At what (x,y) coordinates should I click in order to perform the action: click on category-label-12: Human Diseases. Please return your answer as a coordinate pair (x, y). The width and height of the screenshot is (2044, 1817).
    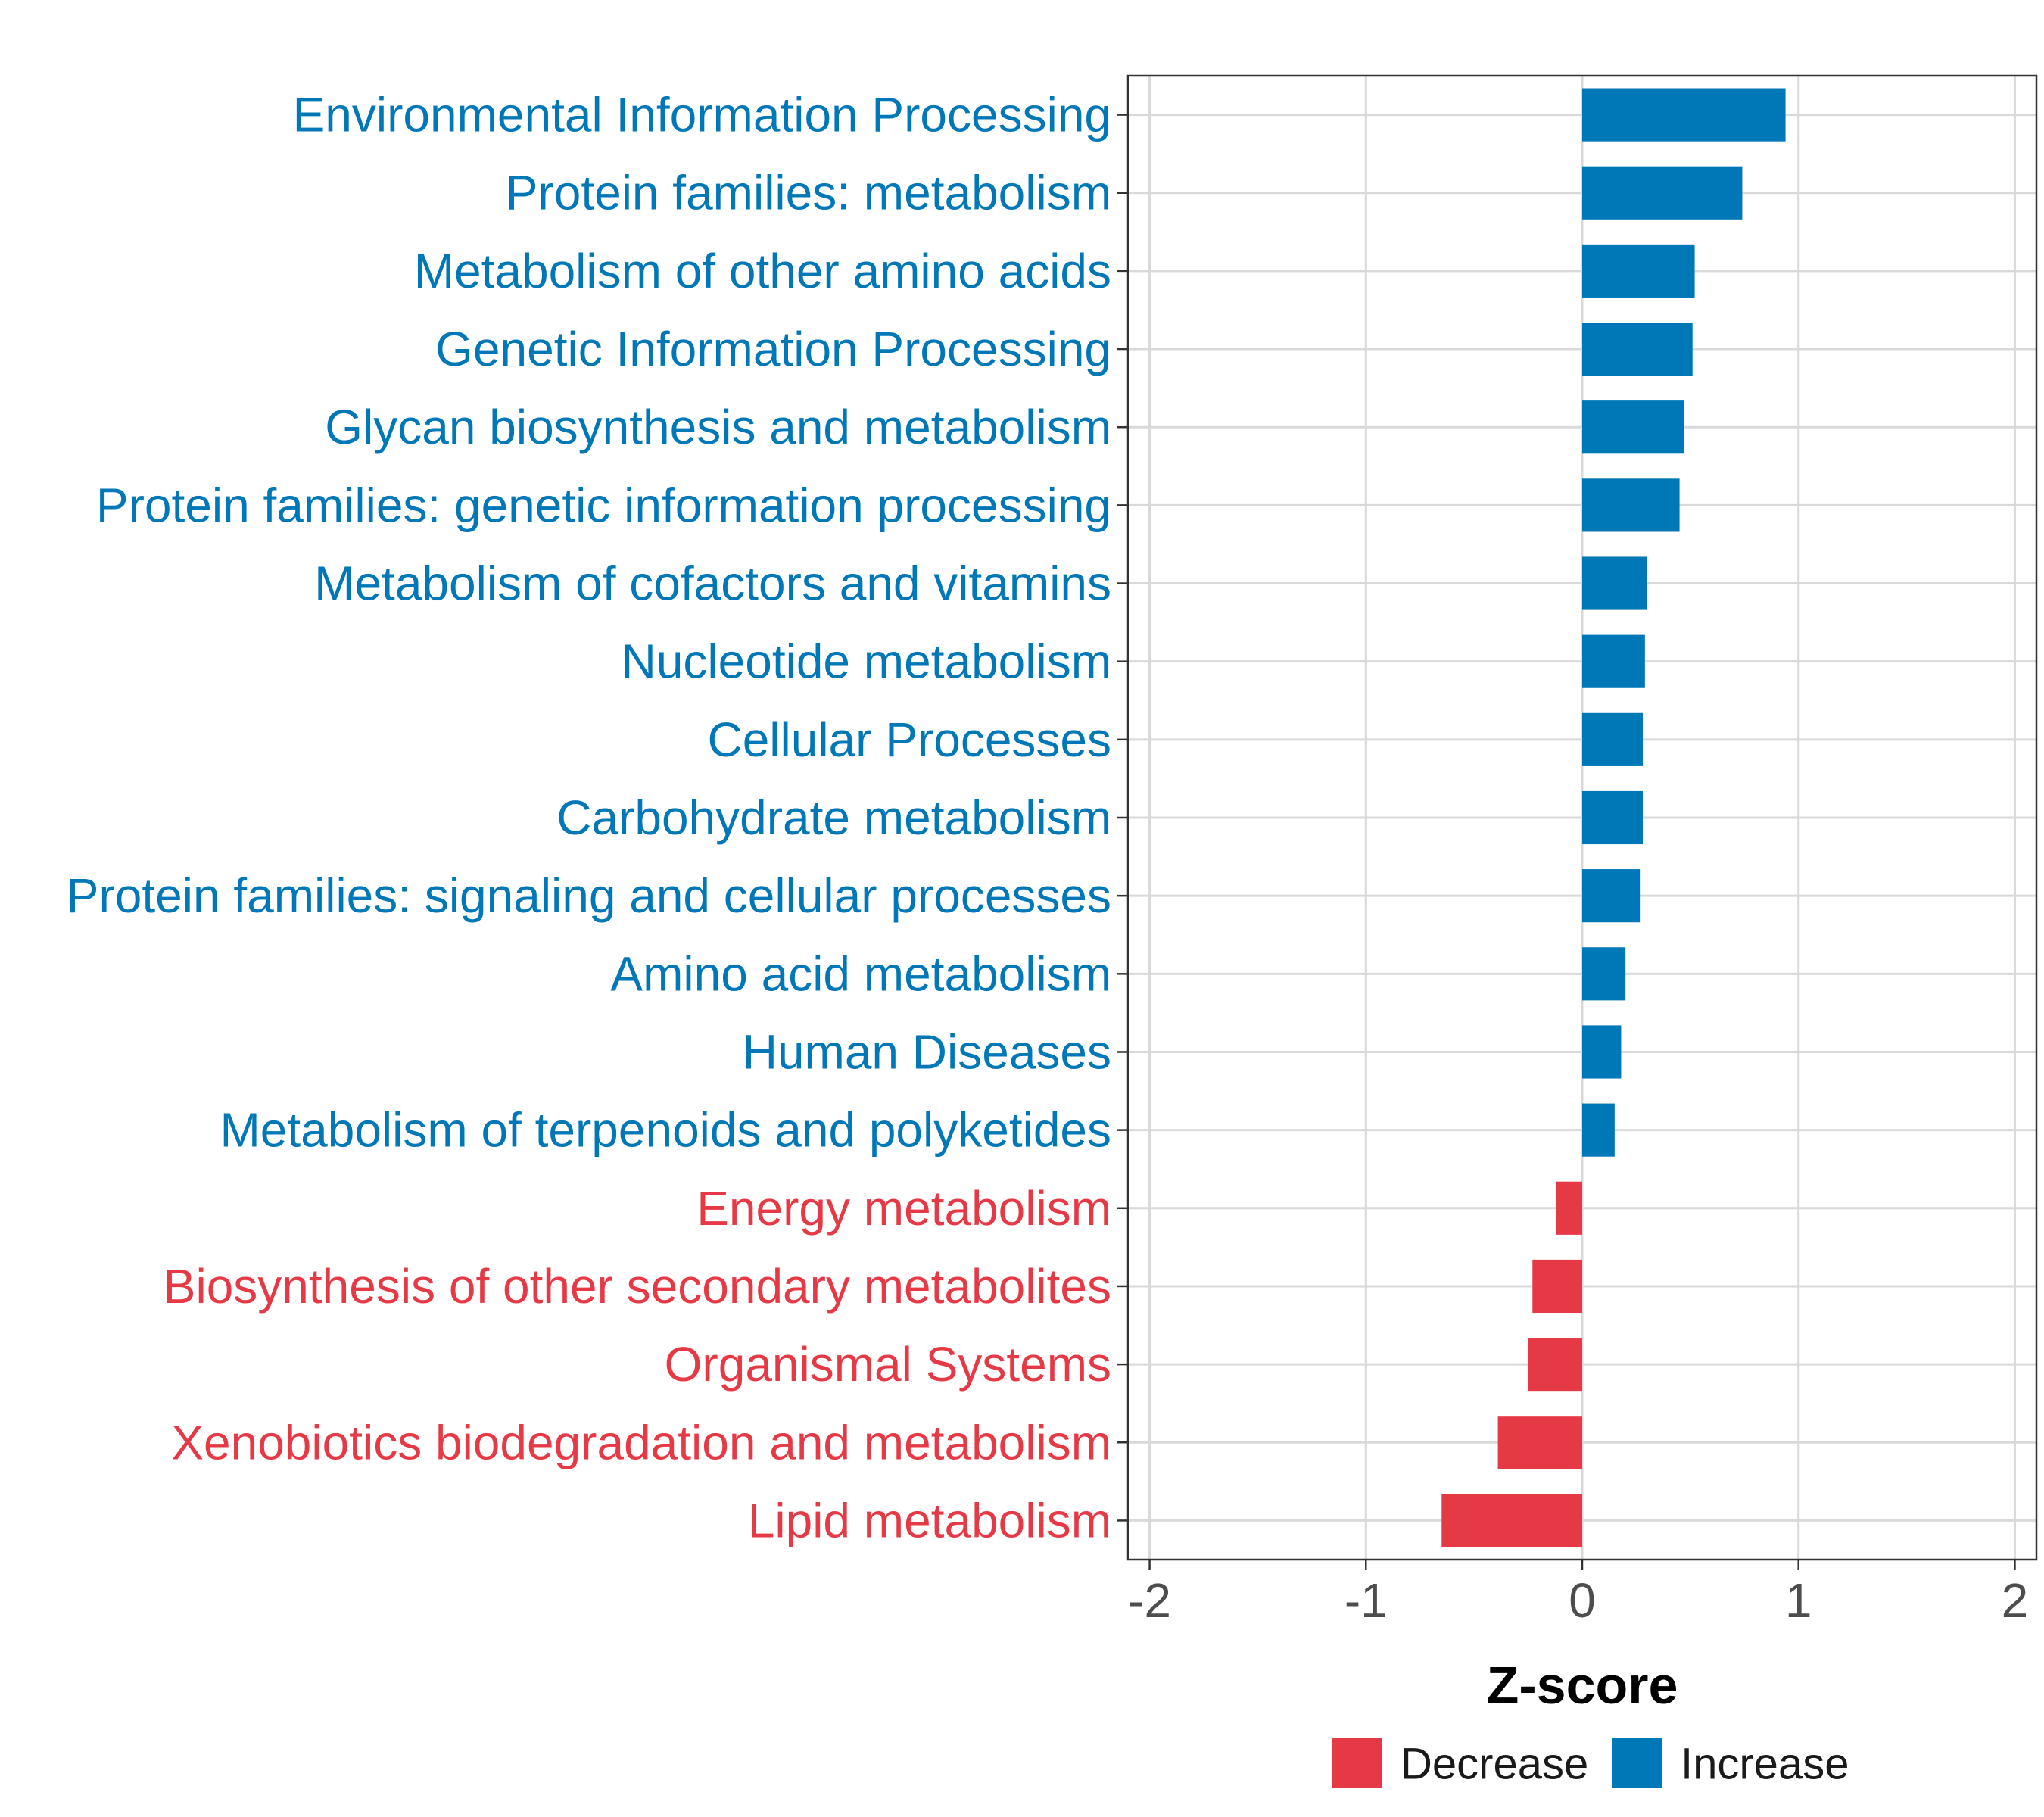
    Looking at the image, I should click on (927, 1051).